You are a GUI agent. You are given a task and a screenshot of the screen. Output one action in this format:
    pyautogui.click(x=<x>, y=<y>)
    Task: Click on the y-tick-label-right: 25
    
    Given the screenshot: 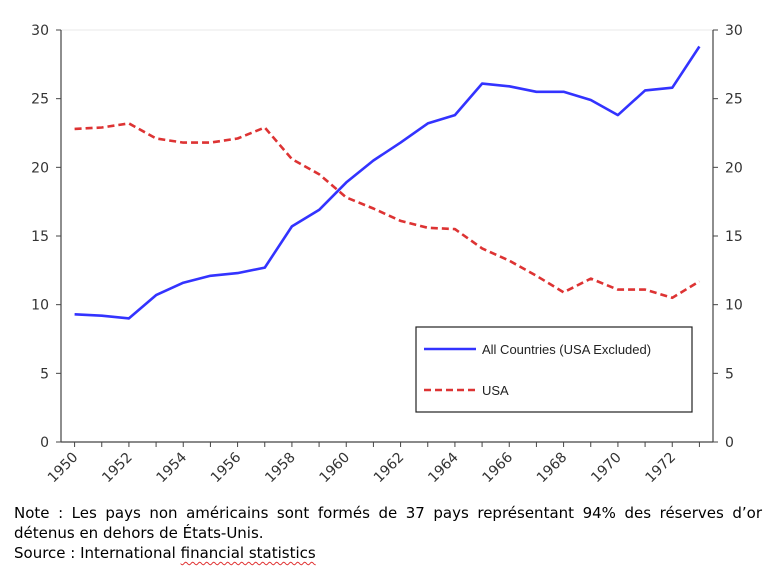 What is the action you would take?
    pyautogui.click(x=734, y=100)
    